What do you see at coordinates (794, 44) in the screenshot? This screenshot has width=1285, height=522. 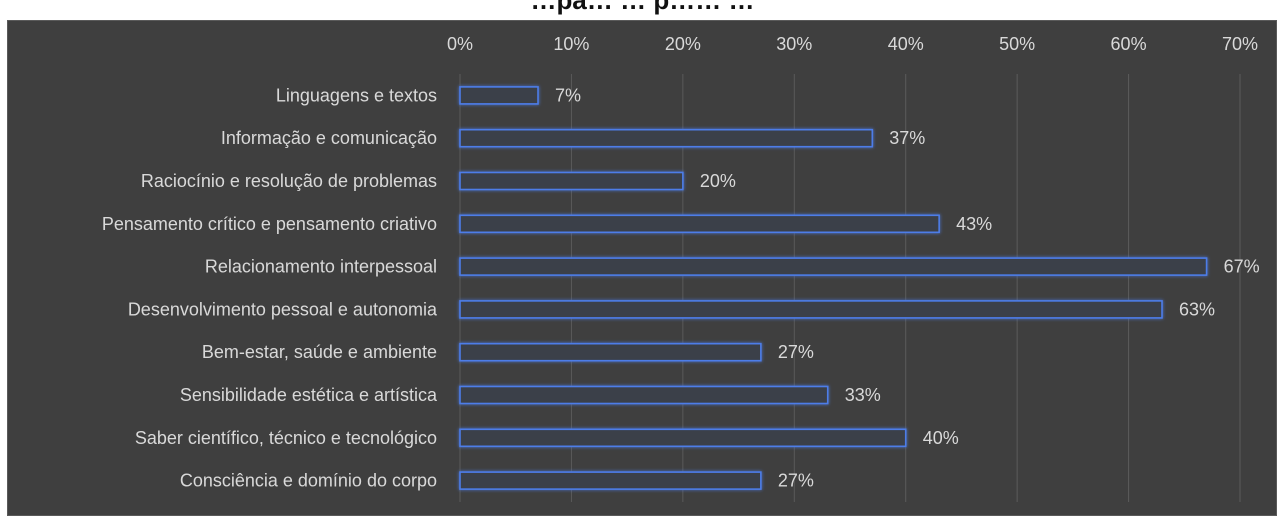 I see `x-tick-label: 30%` at bounding box center [794, 44].